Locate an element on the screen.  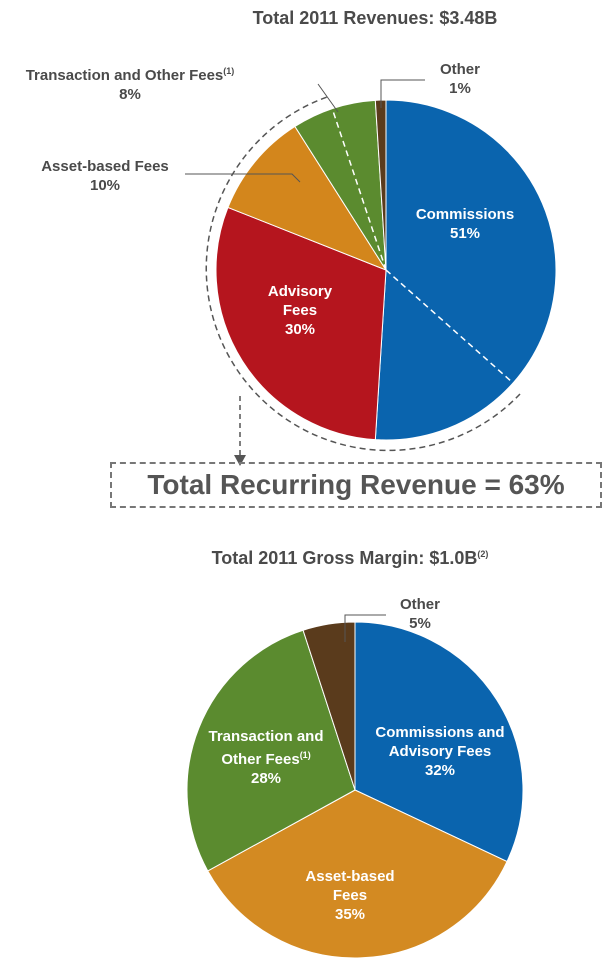
value-label: 5% is located at coordinates (420, 623).